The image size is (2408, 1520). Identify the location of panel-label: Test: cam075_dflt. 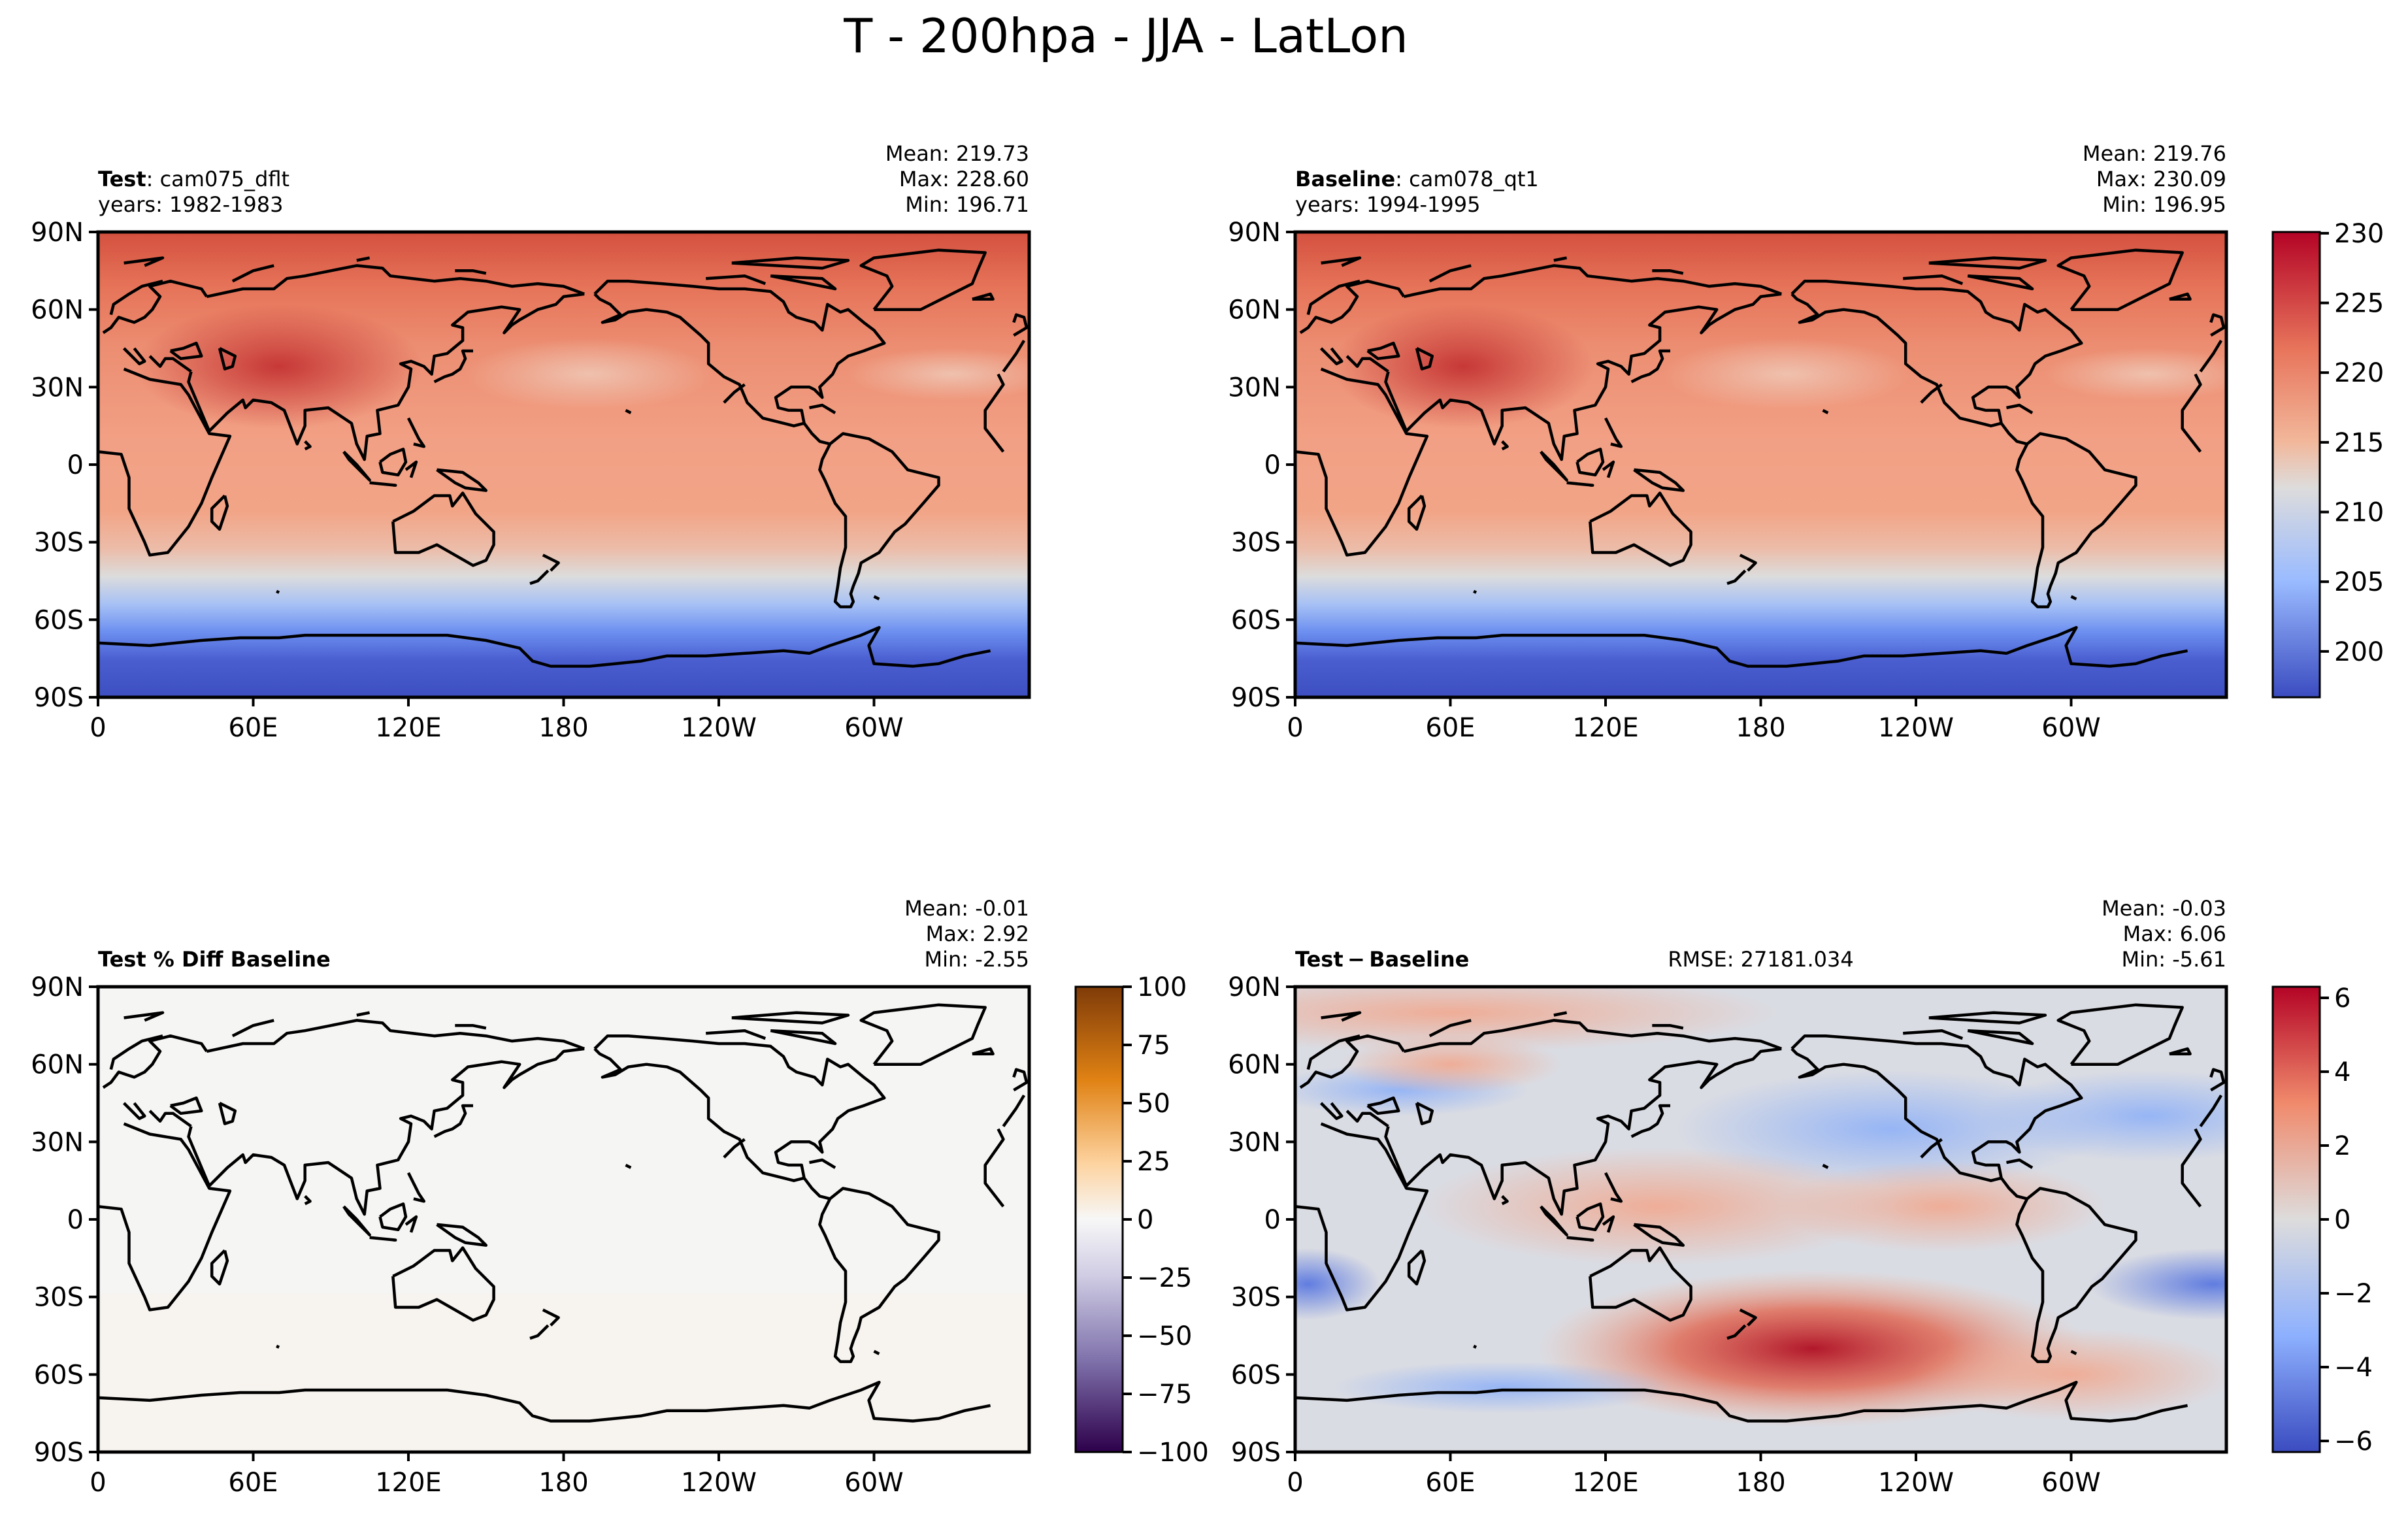
(194, 179).